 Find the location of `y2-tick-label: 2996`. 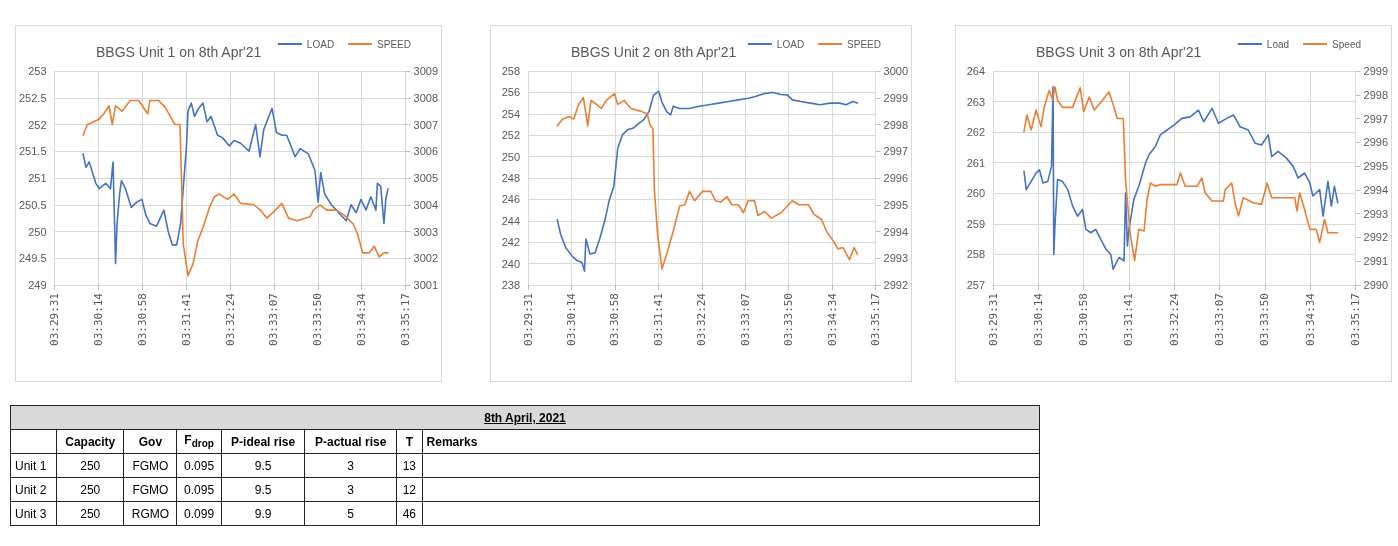

y2-tick-label: 2996 is located at coordinates (1376, 142).